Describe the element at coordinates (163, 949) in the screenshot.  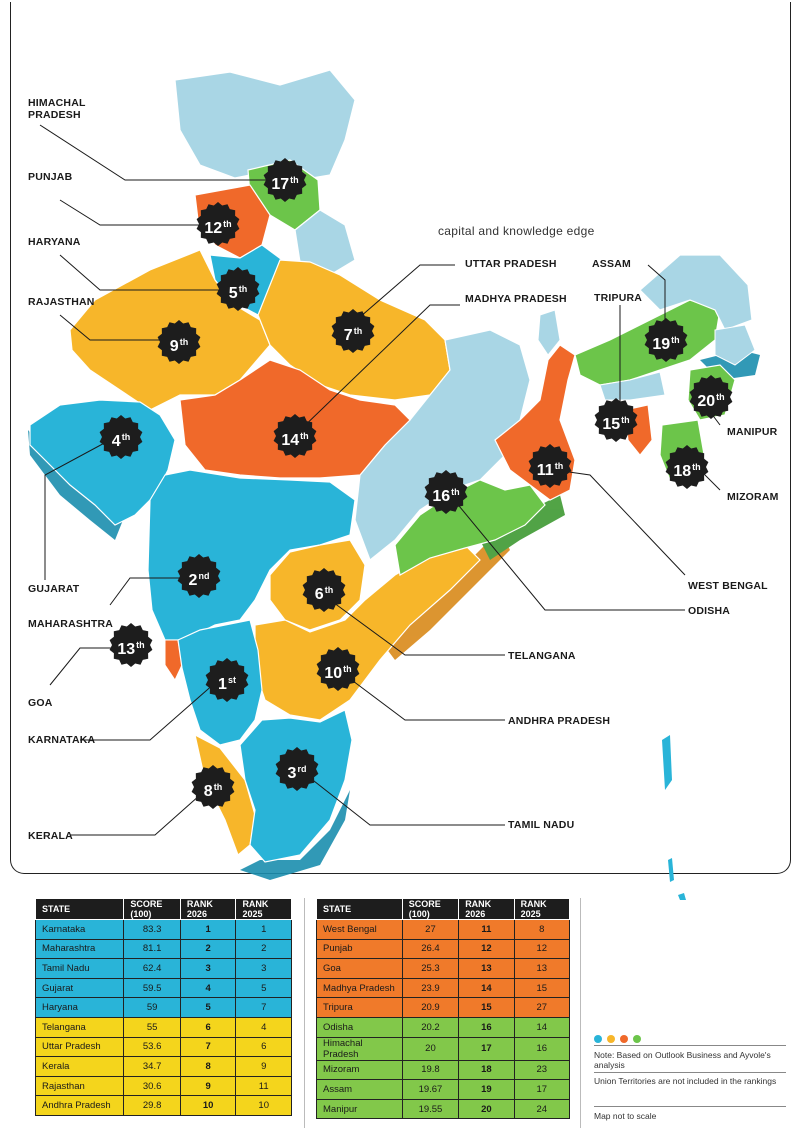
I see `table-row: Maharashtra 81.1 2 2` at that location.